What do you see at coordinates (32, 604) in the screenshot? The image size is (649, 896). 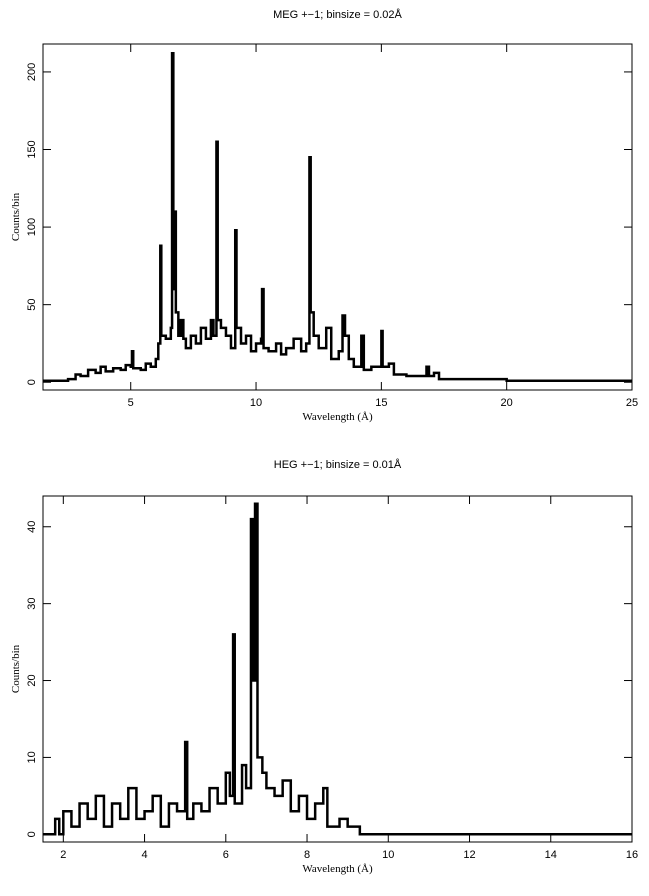 I see `y-tick-label: 30` at bounding box center [32, 604].